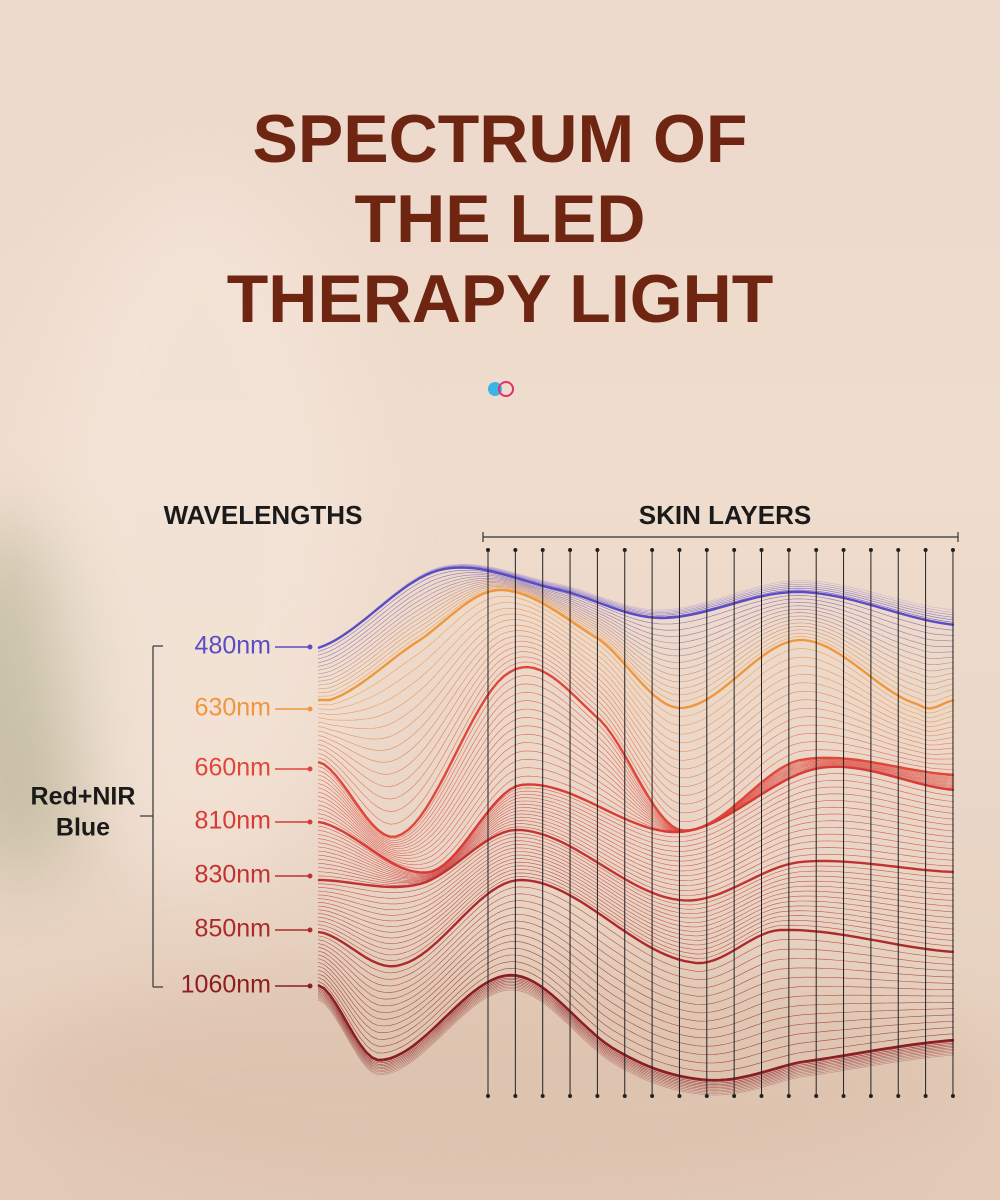  Describe the element at coordinates (500, 299) in the screenshot. I see `title-line: THERAPY LIGHT` at that location.